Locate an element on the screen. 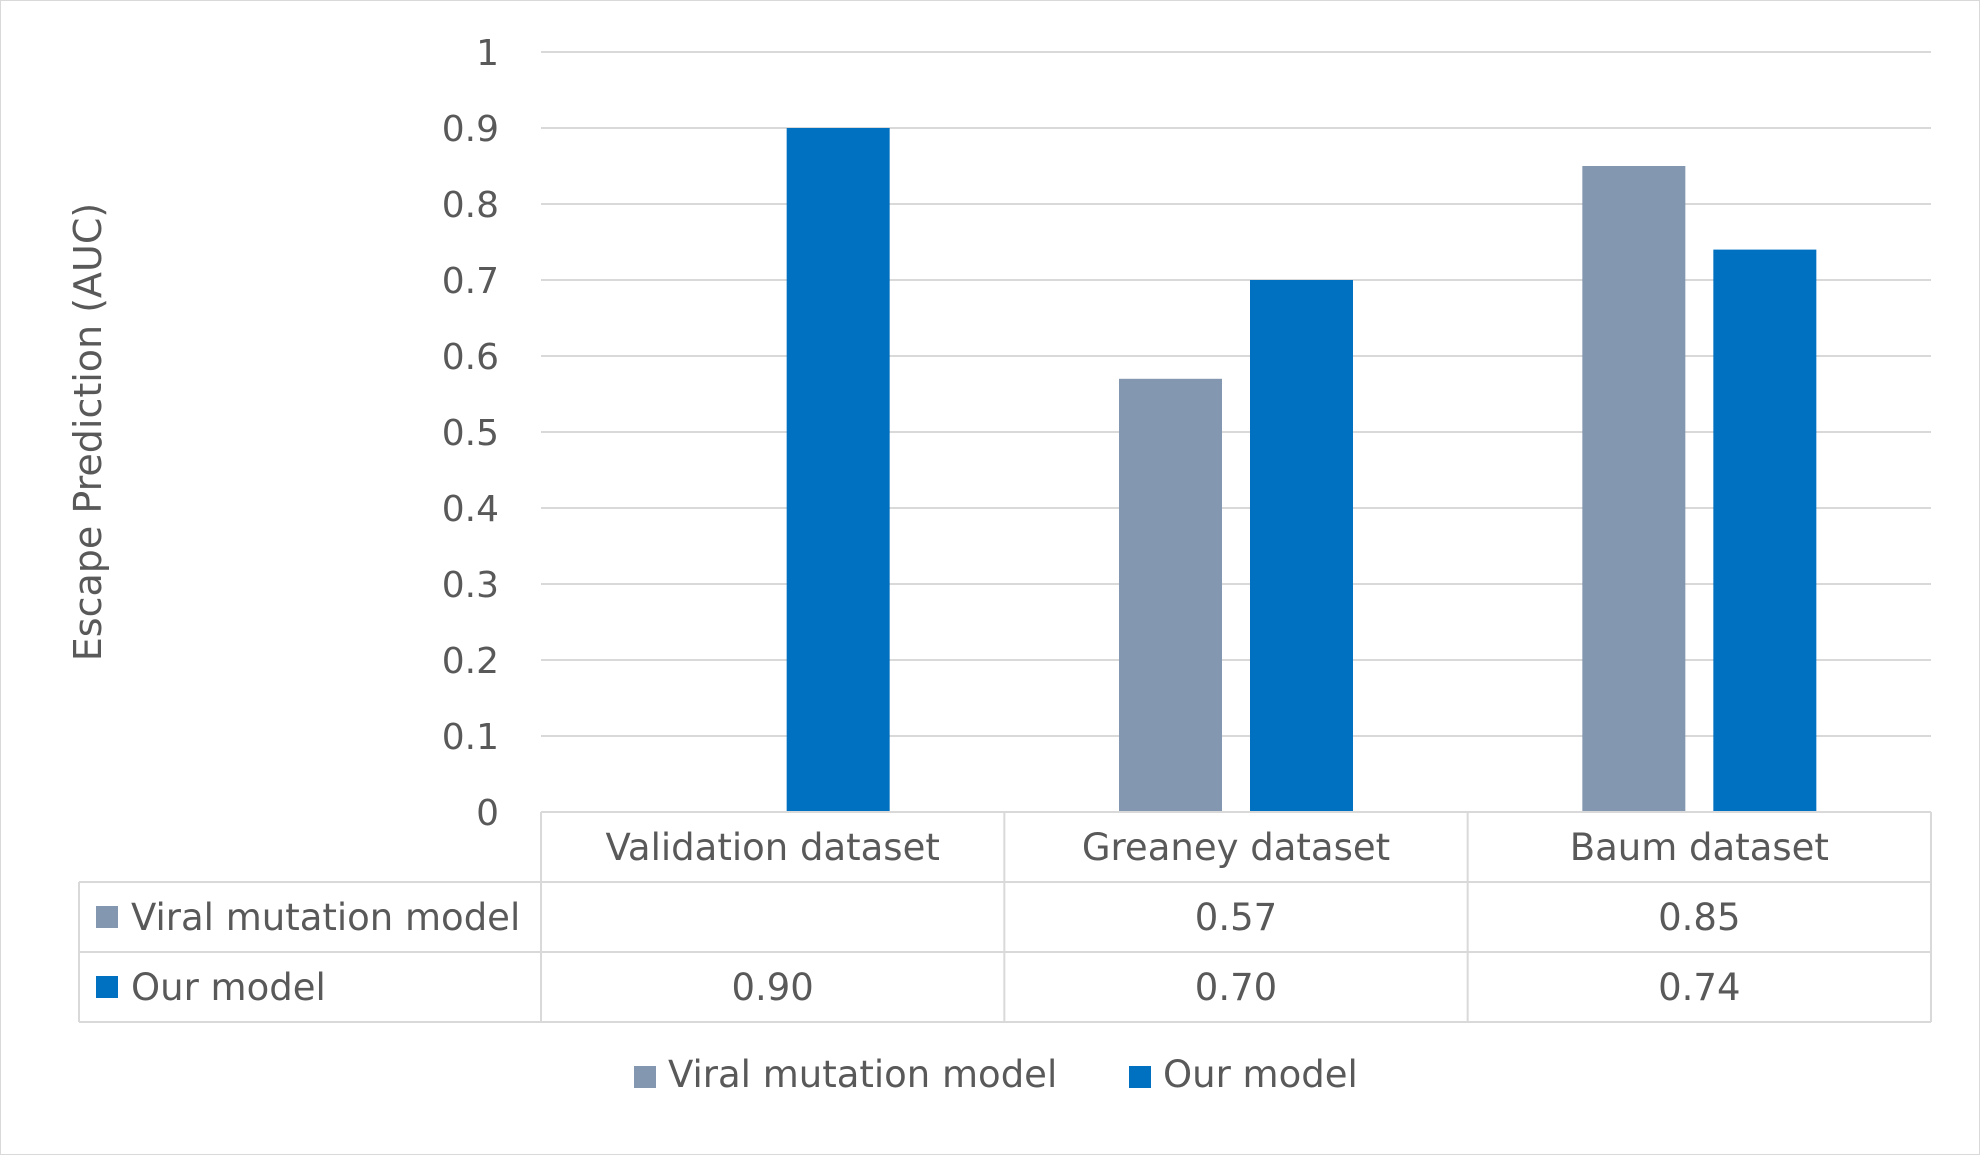 This screenshot has width=1982, height=1157. y-tick-label: 0.2 is located at coordinates (470, 661).